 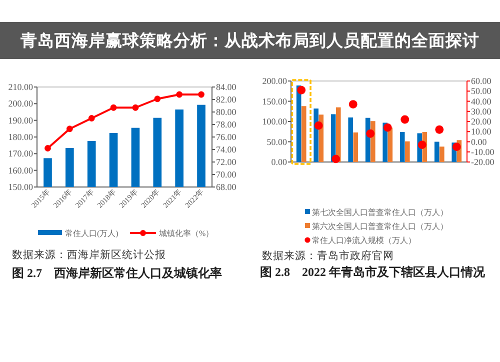 What do you see at coordinates (226, 125) in the screenshot?
I see `y2-tick-label: 78.00` at bounding box center [226, 125].